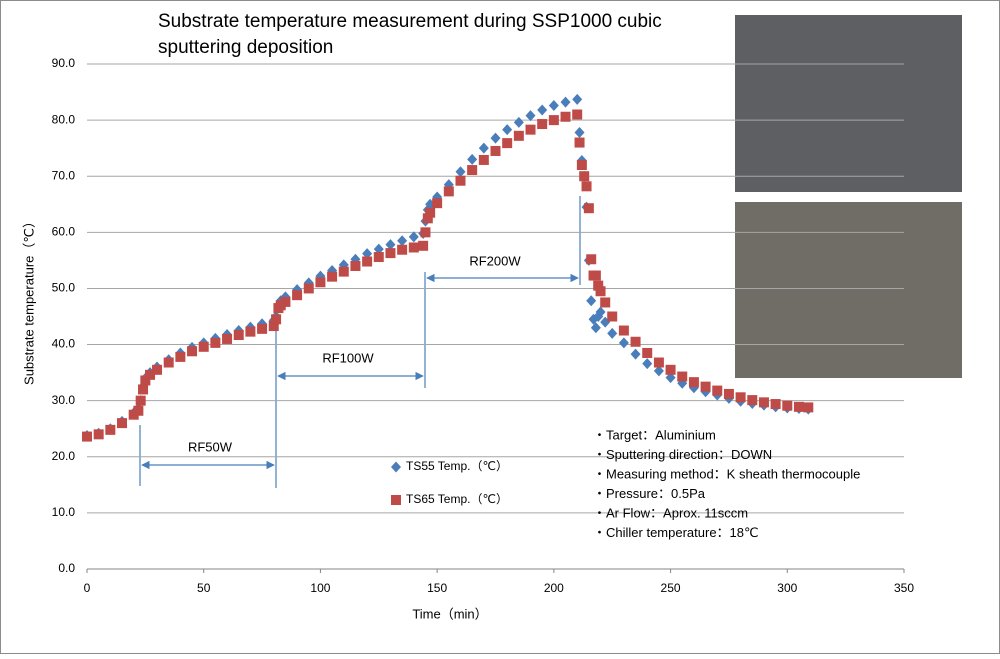 Image resolution: width=1000 pixels, height=659 pixels. Describe the element at coordinates (87, 588) in the screenshot. I see `x-tick-label: 0` at that location.